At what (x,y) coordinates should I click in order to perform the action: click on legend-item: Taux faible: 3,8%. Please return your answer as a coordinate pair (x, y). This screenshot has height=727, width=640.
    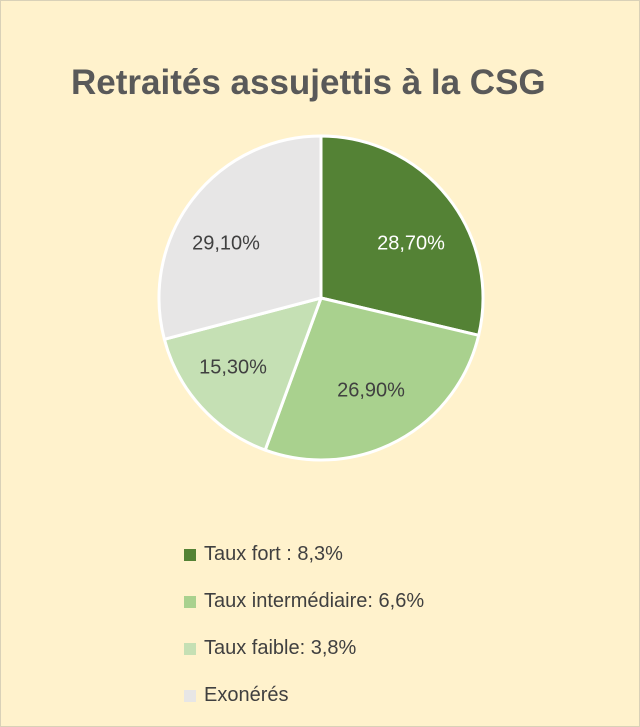
    Looking at the image, I should click on (304, 648).